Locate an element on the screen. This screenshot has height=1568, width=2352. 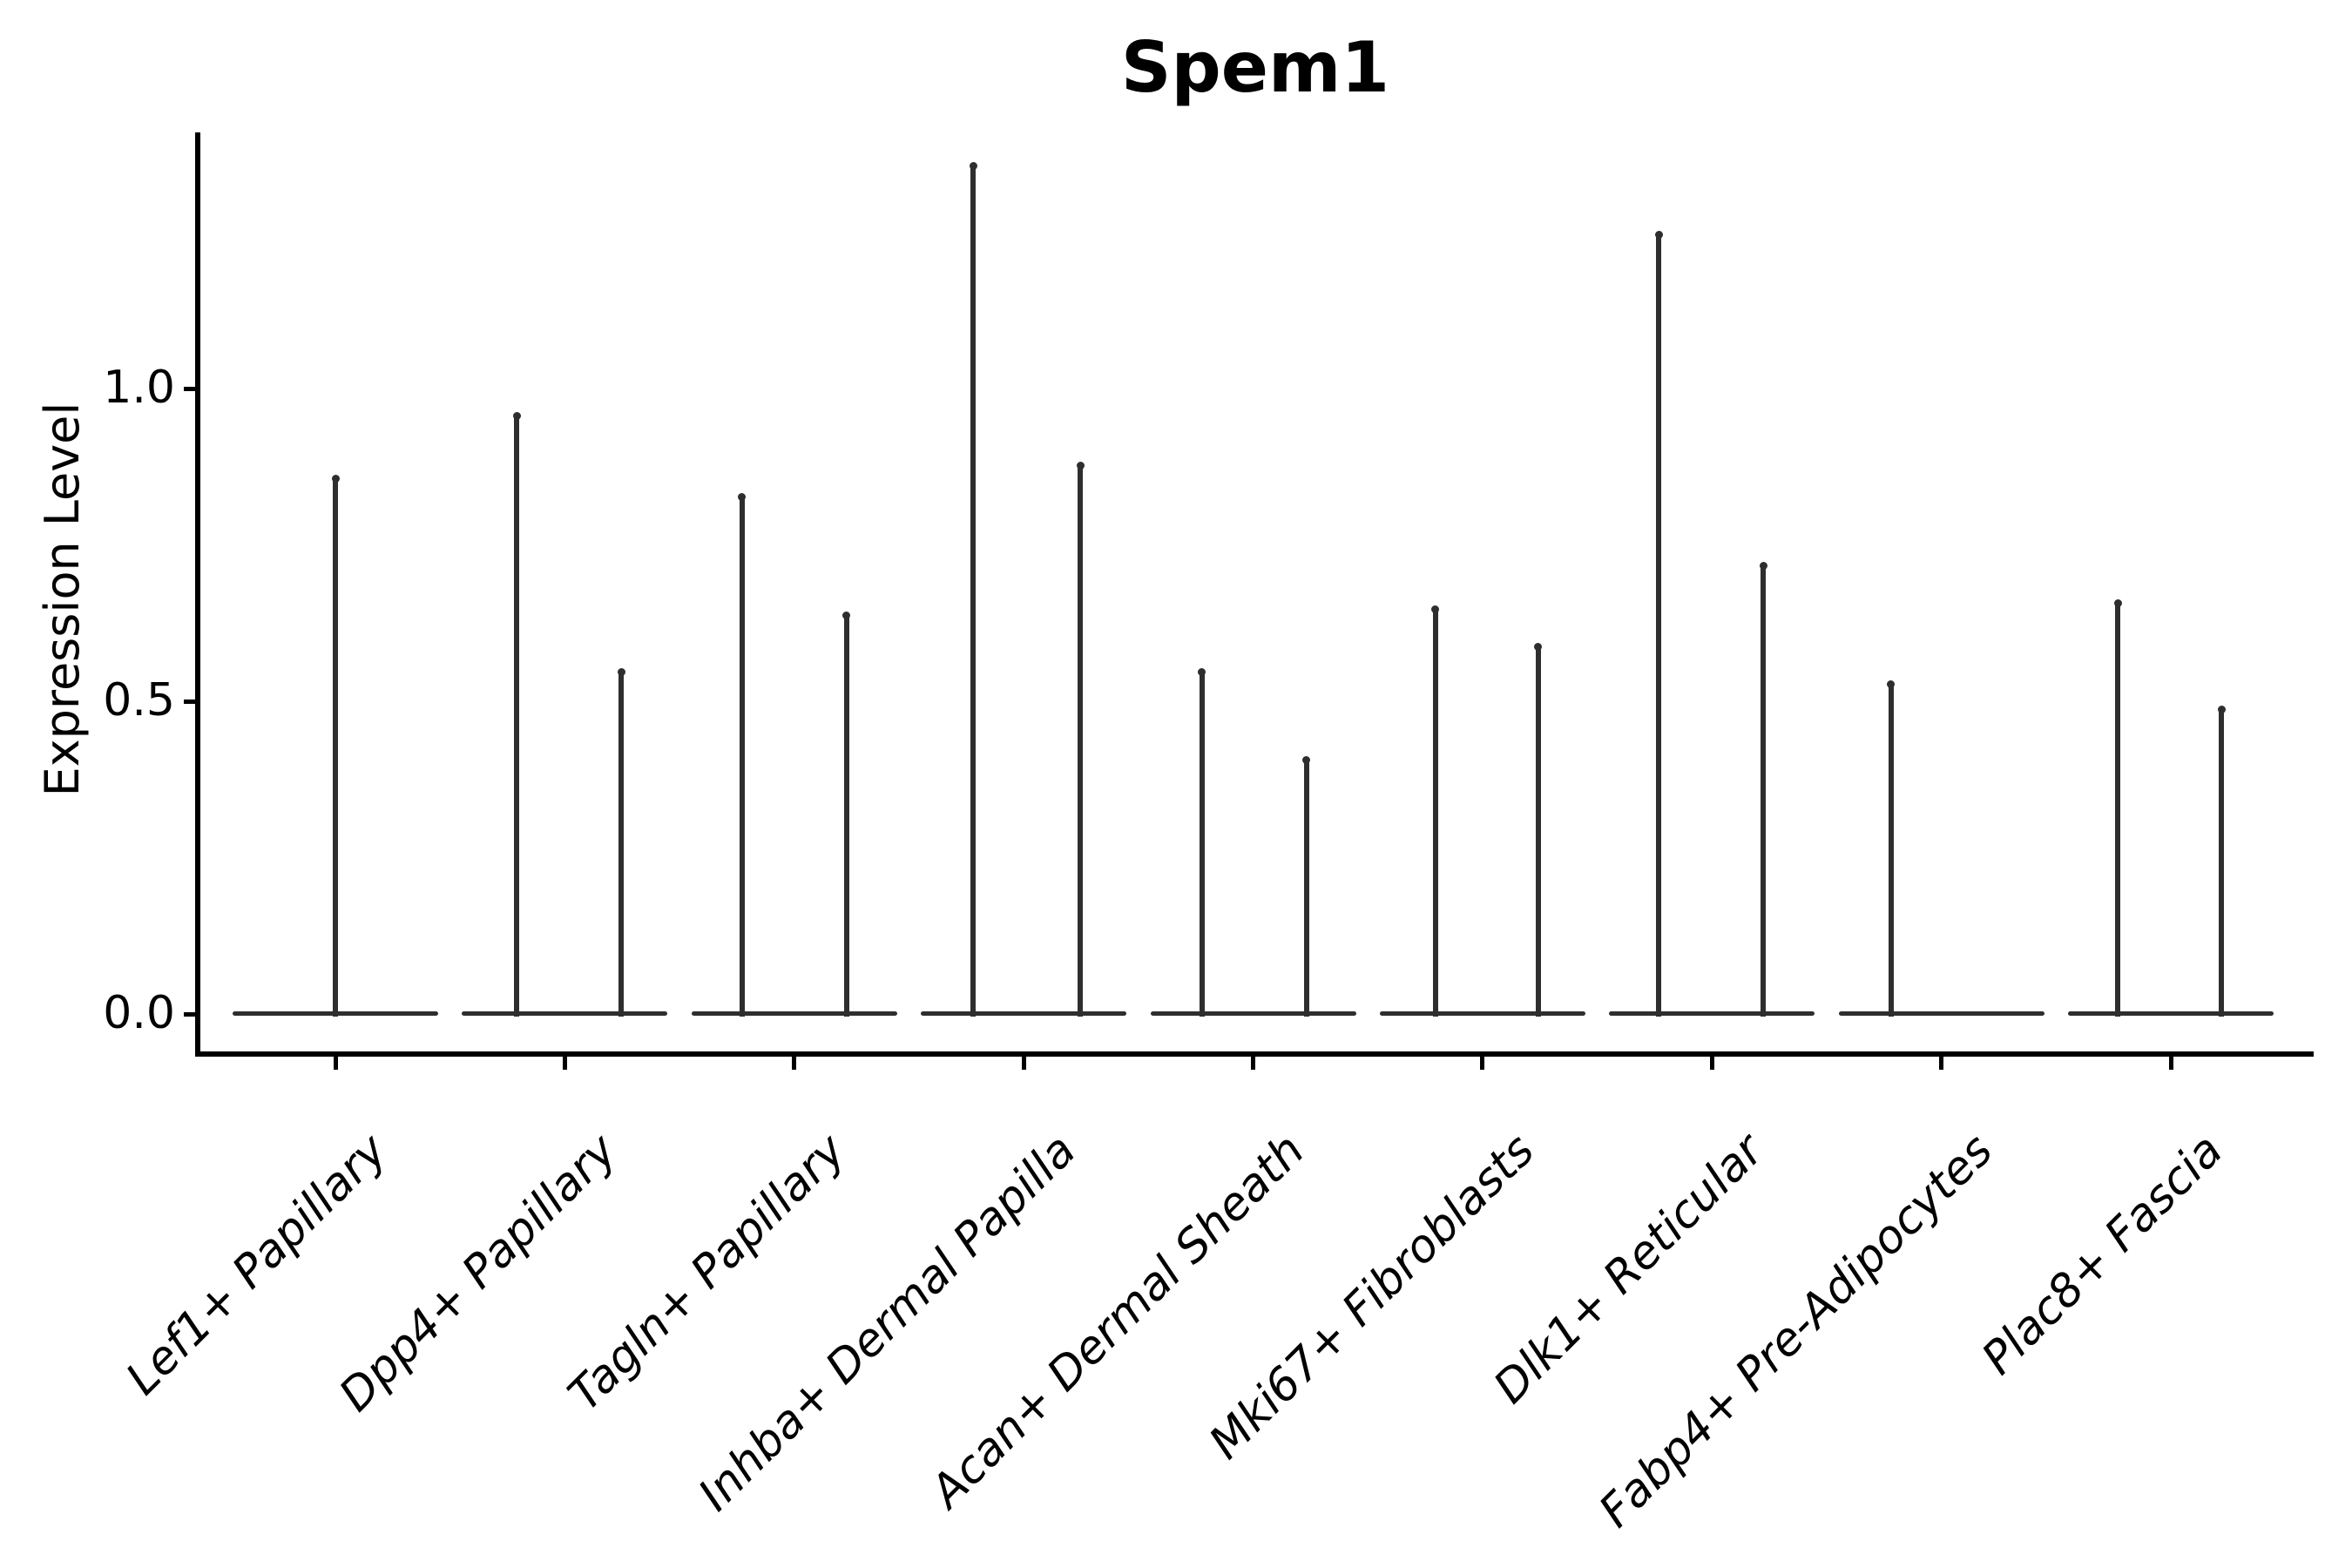
y-tick-label: 1.0 is located at coordinates (139, 388).